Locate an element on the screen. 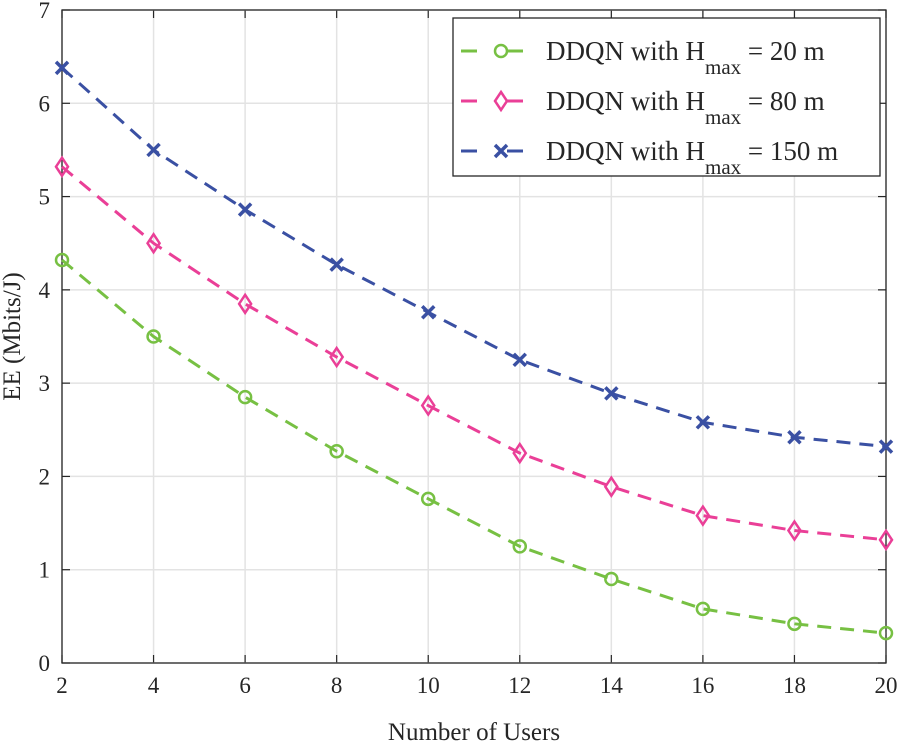 This screenshot has height=747, width=900. legend-label: DDQN with Hmax = 20 m is located at coordinates (685, 57).